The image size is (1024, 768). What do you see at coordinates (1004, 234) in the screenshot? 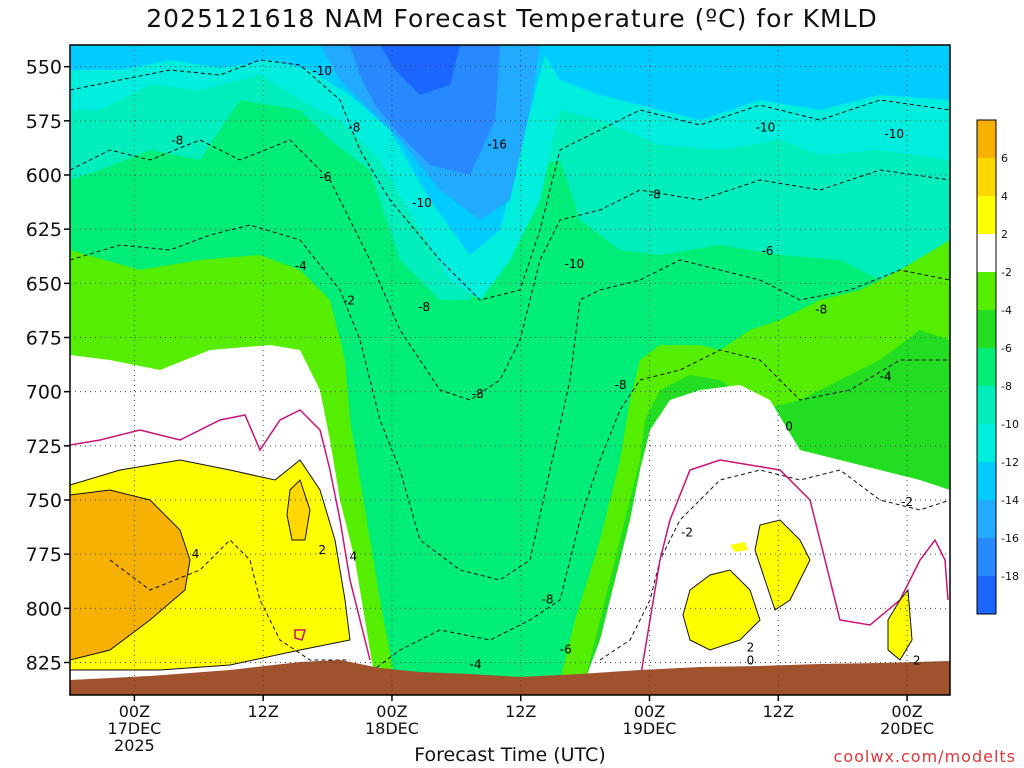
I see `colorbar-label: 2` at bounding box center [1004, 234].